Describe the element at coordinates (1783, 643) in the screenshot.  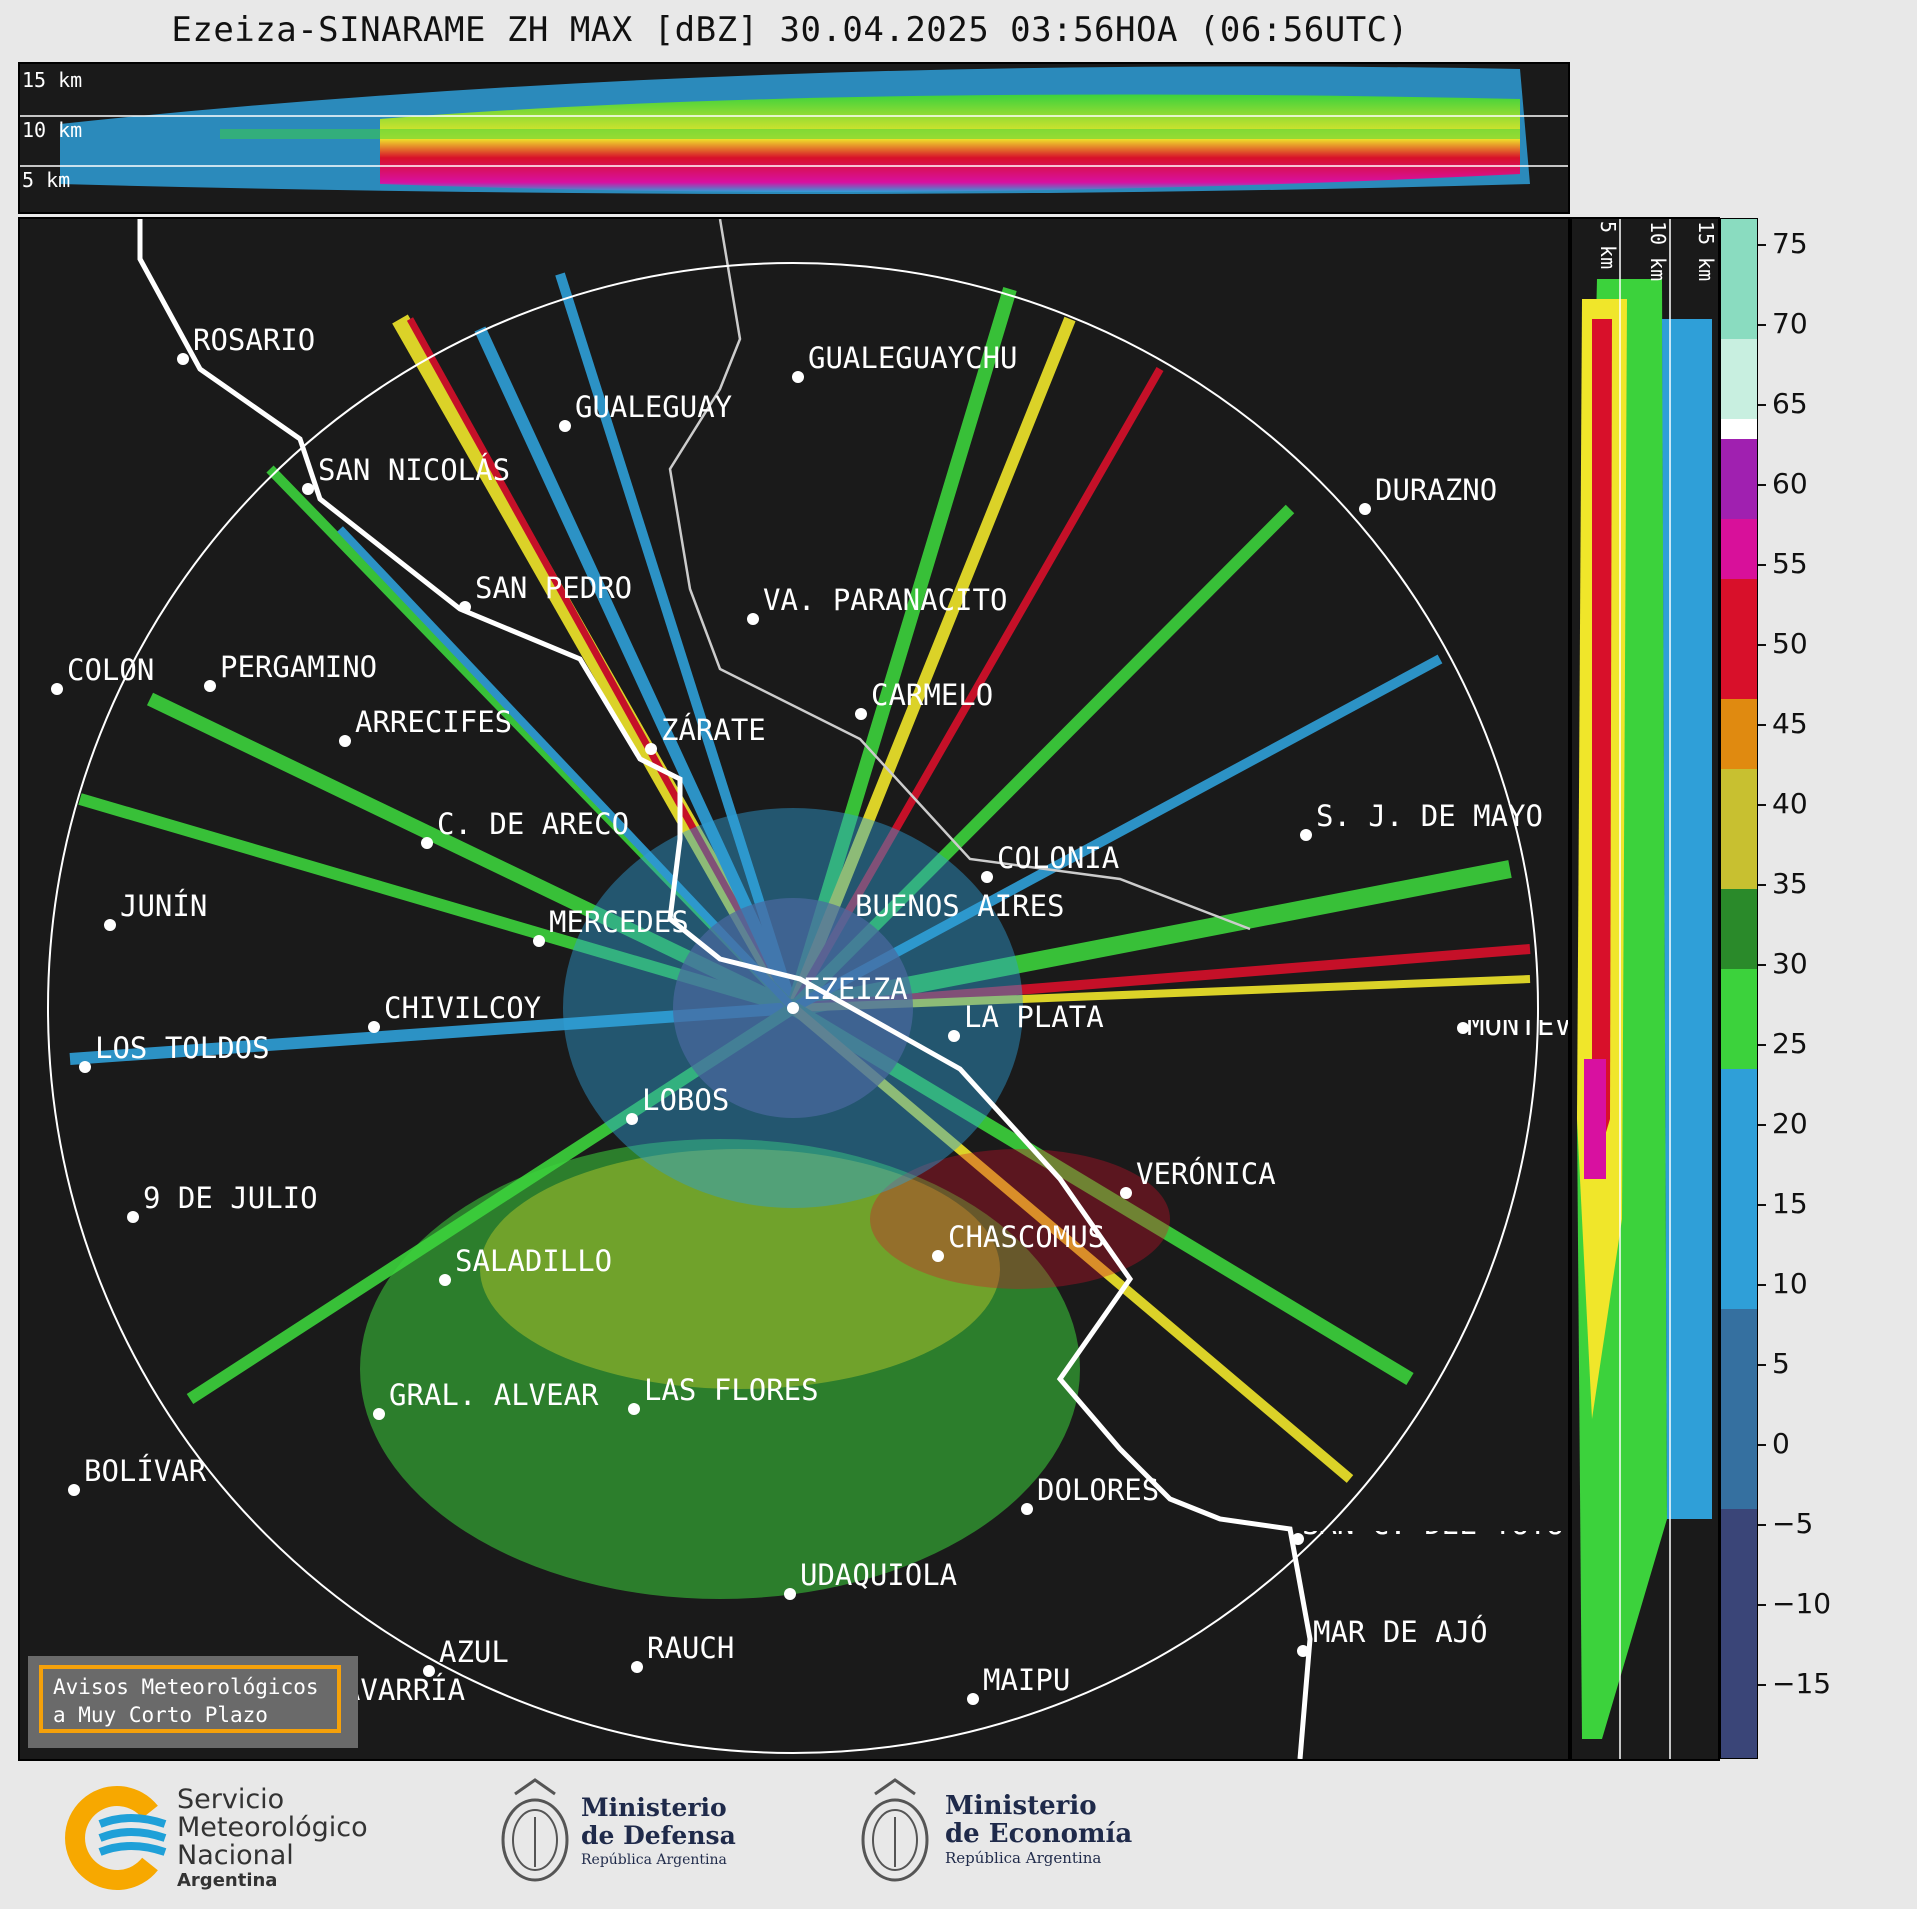
I see `colorbar-tick: 50` at that location.